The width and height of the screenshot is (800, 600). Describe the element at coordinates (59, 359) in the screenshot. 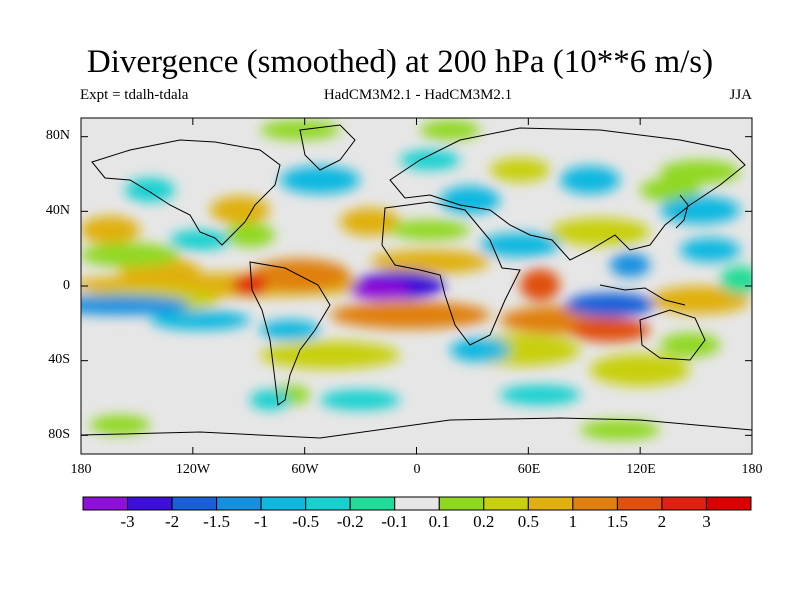

I see `lat-label-40s: 40S` at that location.